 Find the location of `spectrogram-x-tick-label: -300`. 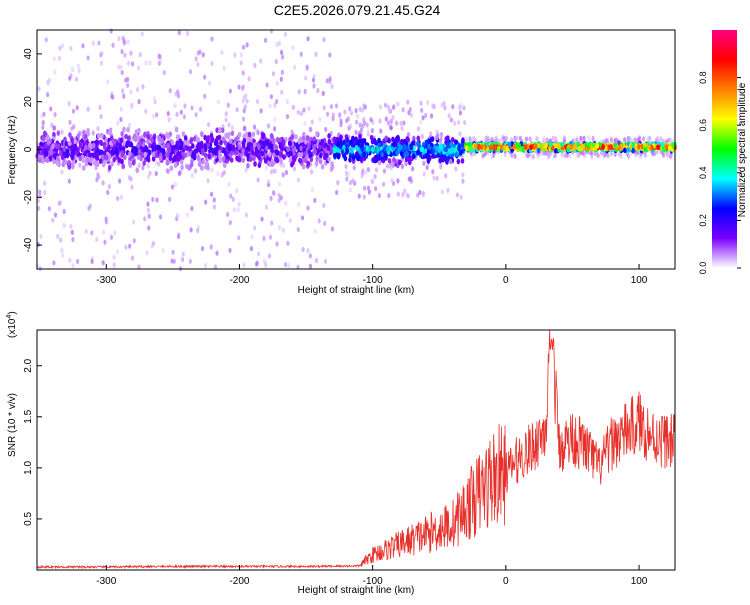

spectrogram-x-tick-label: -300 is located at coordinates (106, 280).